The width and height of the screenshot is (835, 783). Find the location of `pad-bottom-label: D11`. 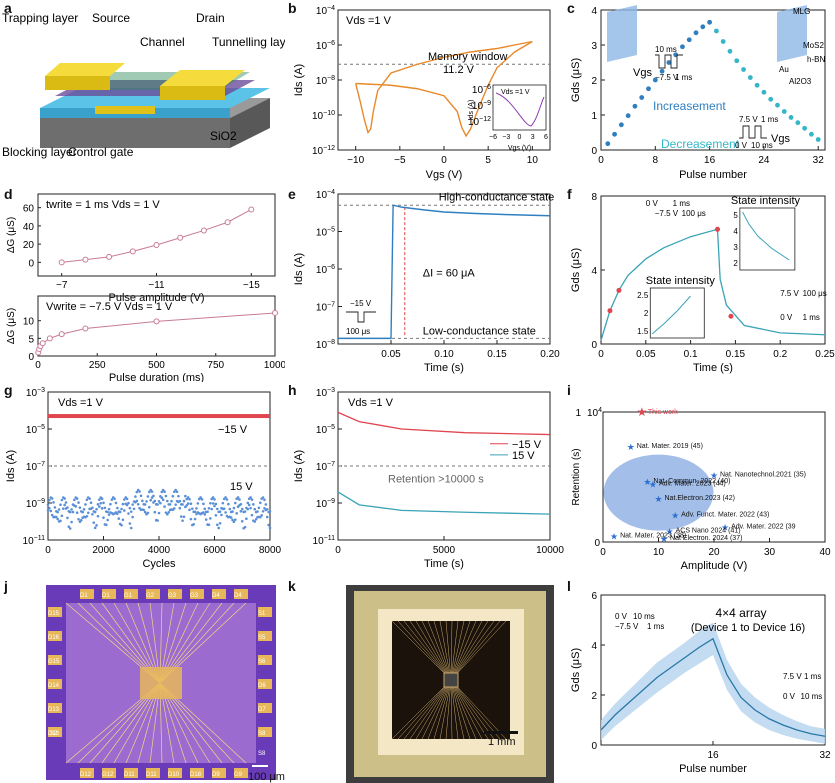

pad-bottom-label: D11 is located at coordinates (129, 775).